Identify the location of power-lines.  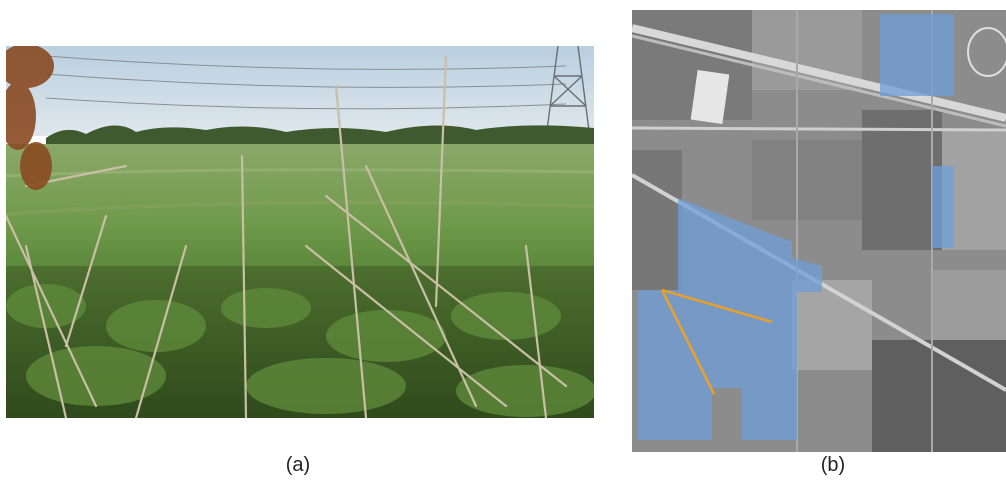
(306, 82).